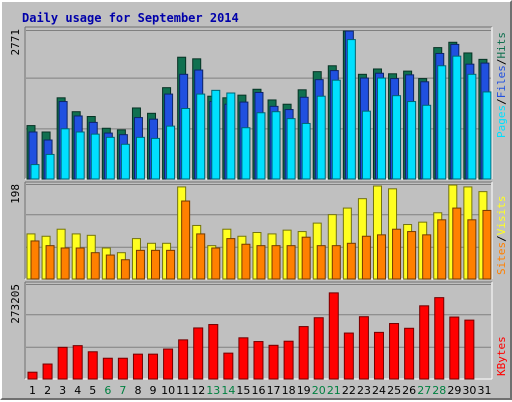 The width and height of the screenshot is (512, 402). What do you see at coordinates (439, 390) in the screenshot?
I see `x-tick-label: 28` at bounding box center [439, 390].